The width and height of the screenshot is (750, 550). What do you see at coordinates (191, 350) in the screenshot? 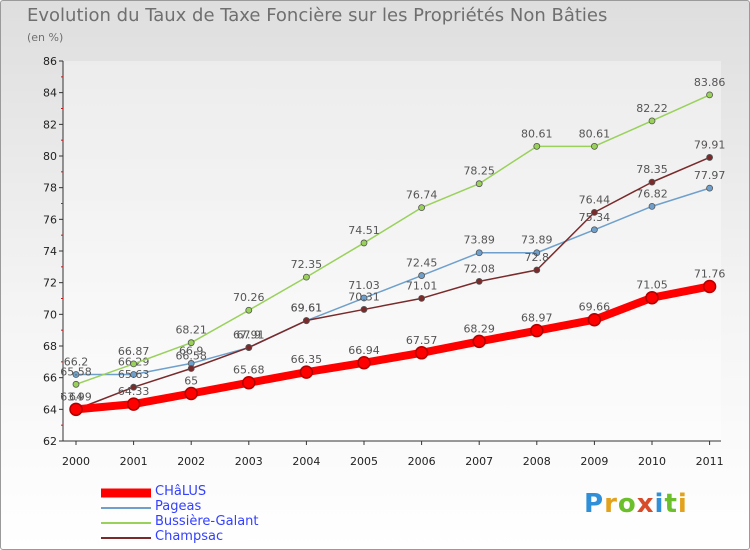
I see `data-label-pageas: 66.9` at bounding box center [191, 350].